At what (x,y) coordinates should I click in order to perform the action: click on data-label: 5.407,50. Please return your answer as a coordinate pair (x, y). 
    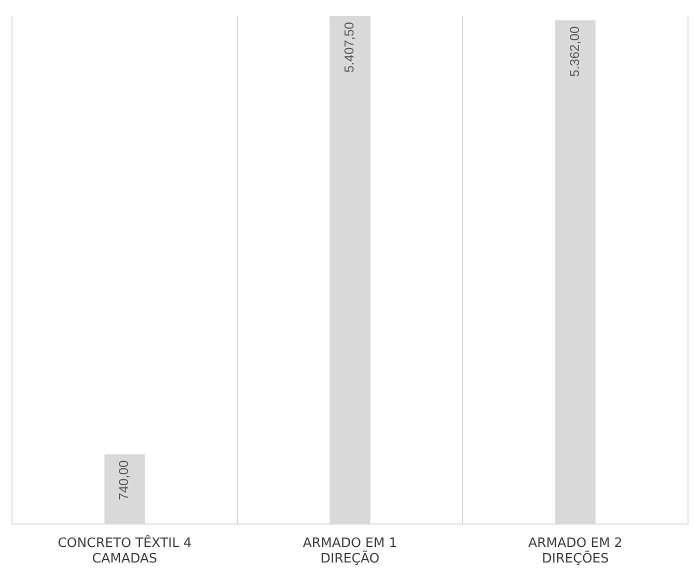
    Looking at the image, I should click on (349, 47).